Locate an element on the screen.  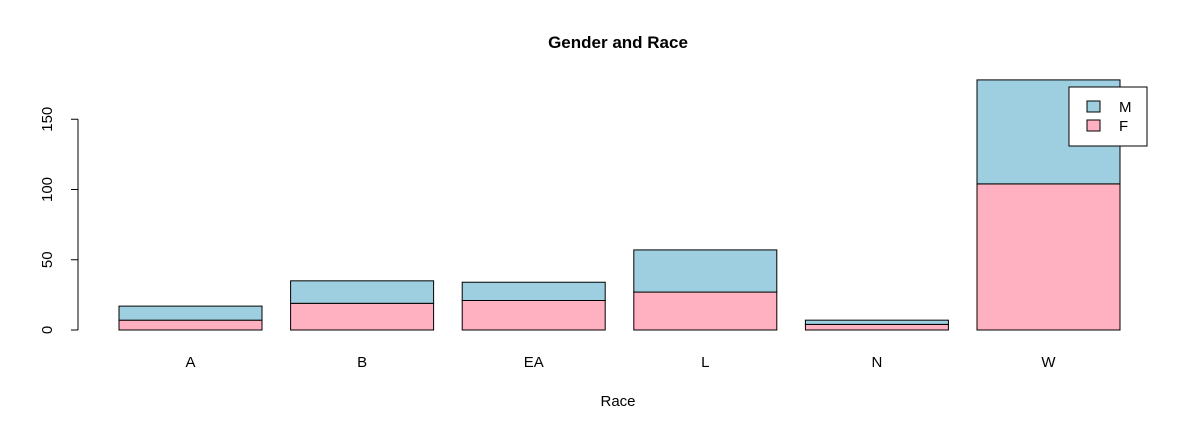
bar-l-f is located at coordinates (705, 311).